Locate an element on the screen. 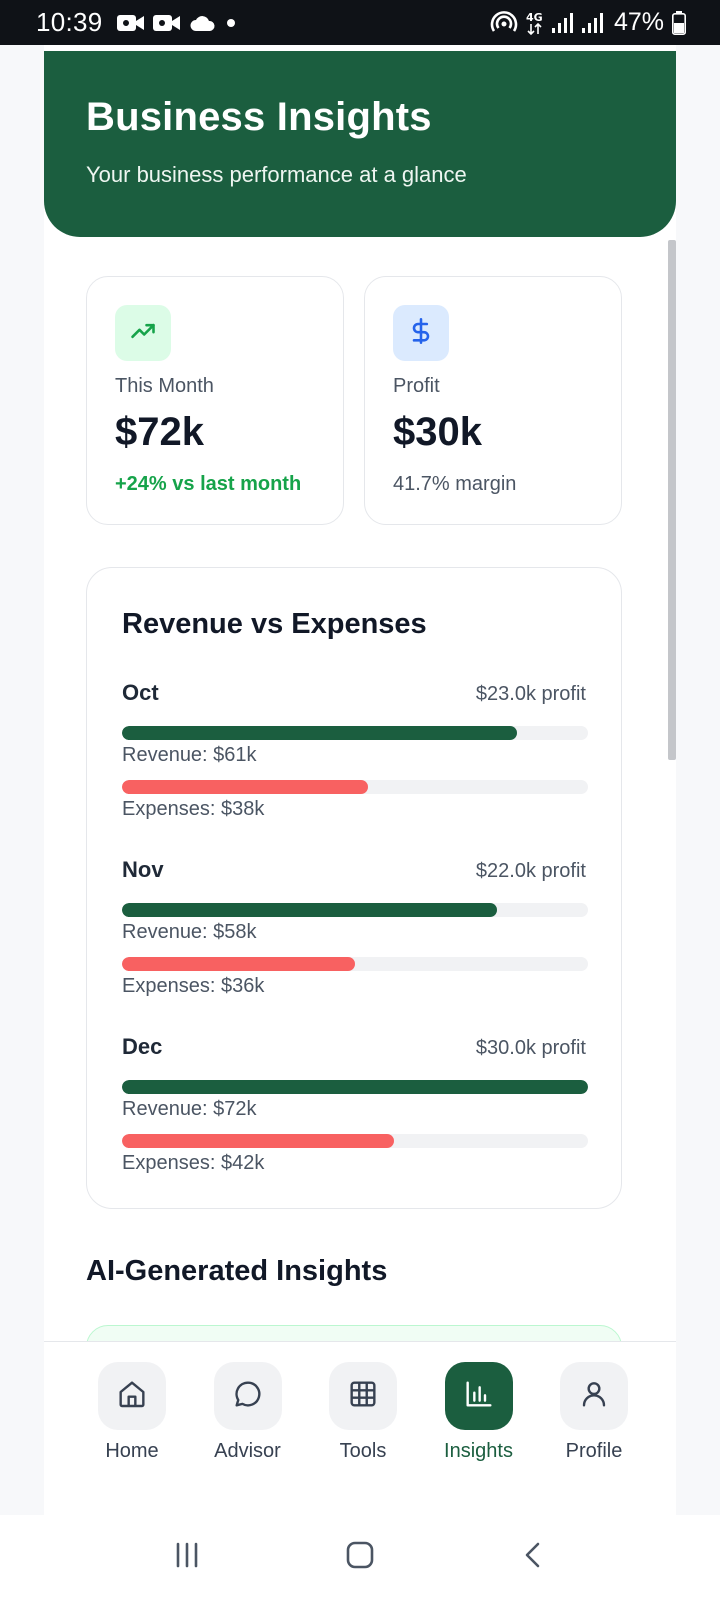 This screenshot has height=1600, width=720. month-profit: $23.0k profit is located at coordinates (530, 694).